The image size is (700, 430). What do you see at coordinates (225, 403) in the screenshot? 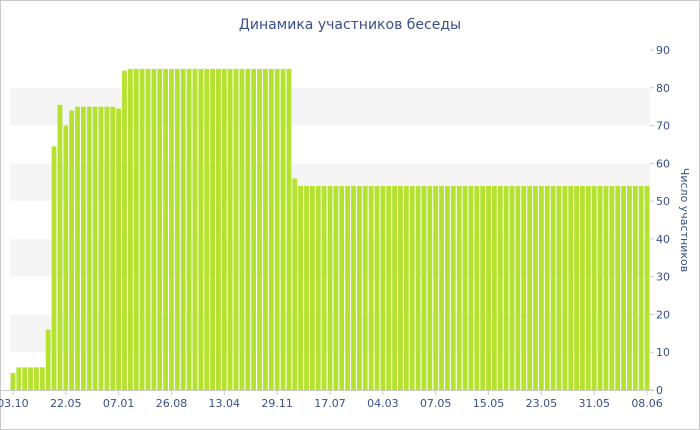
I see `x-tick-label: 13.04` at bounding box center [225, 403].